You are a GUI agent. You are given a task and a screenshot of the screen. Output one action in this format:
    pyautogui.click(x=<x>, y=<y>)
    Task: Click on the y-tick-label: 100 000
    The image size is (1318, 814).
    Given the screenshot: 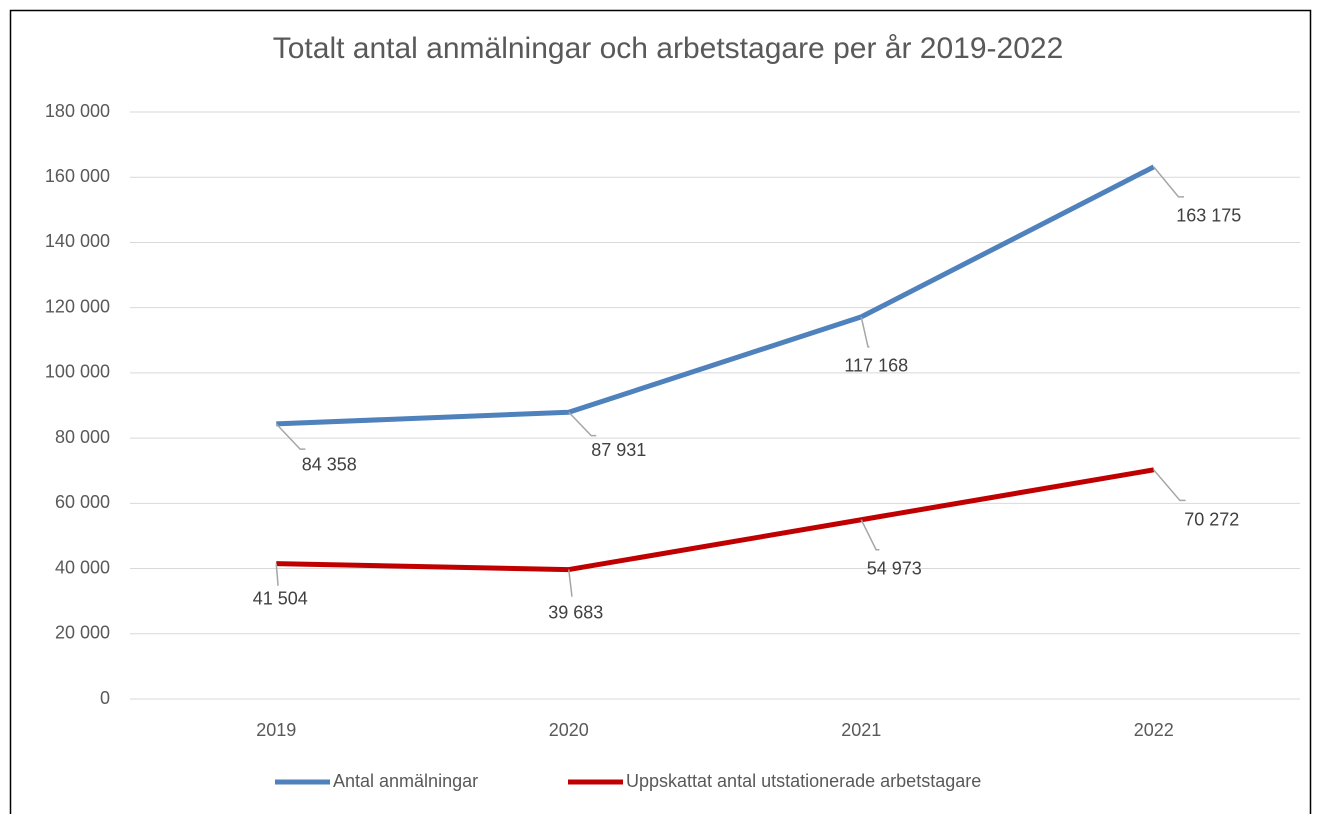 What is the action you would take?
    pyautogui.click(x=77, y=372)
    